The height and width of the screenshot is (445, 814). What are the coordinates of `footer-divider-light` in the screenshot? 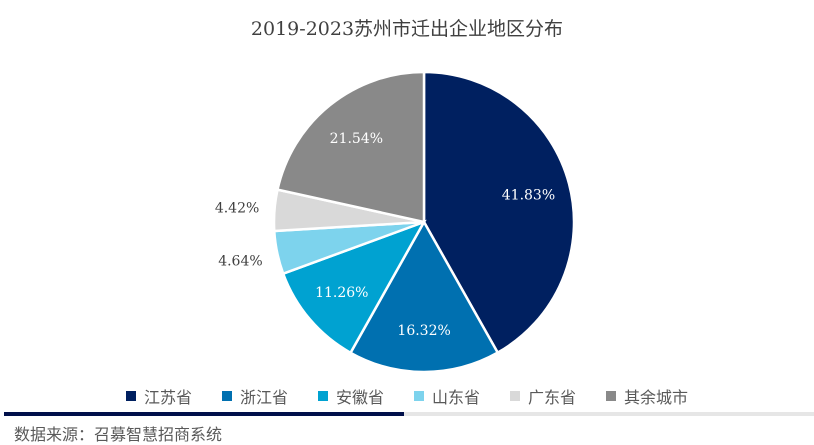 It's located at (609, 414).